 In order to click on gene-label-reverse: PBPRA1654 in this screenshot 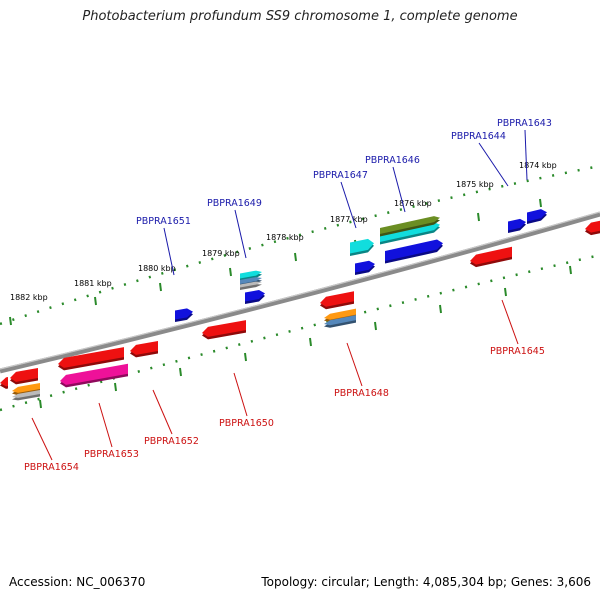, I will do `click(51, 467)`.